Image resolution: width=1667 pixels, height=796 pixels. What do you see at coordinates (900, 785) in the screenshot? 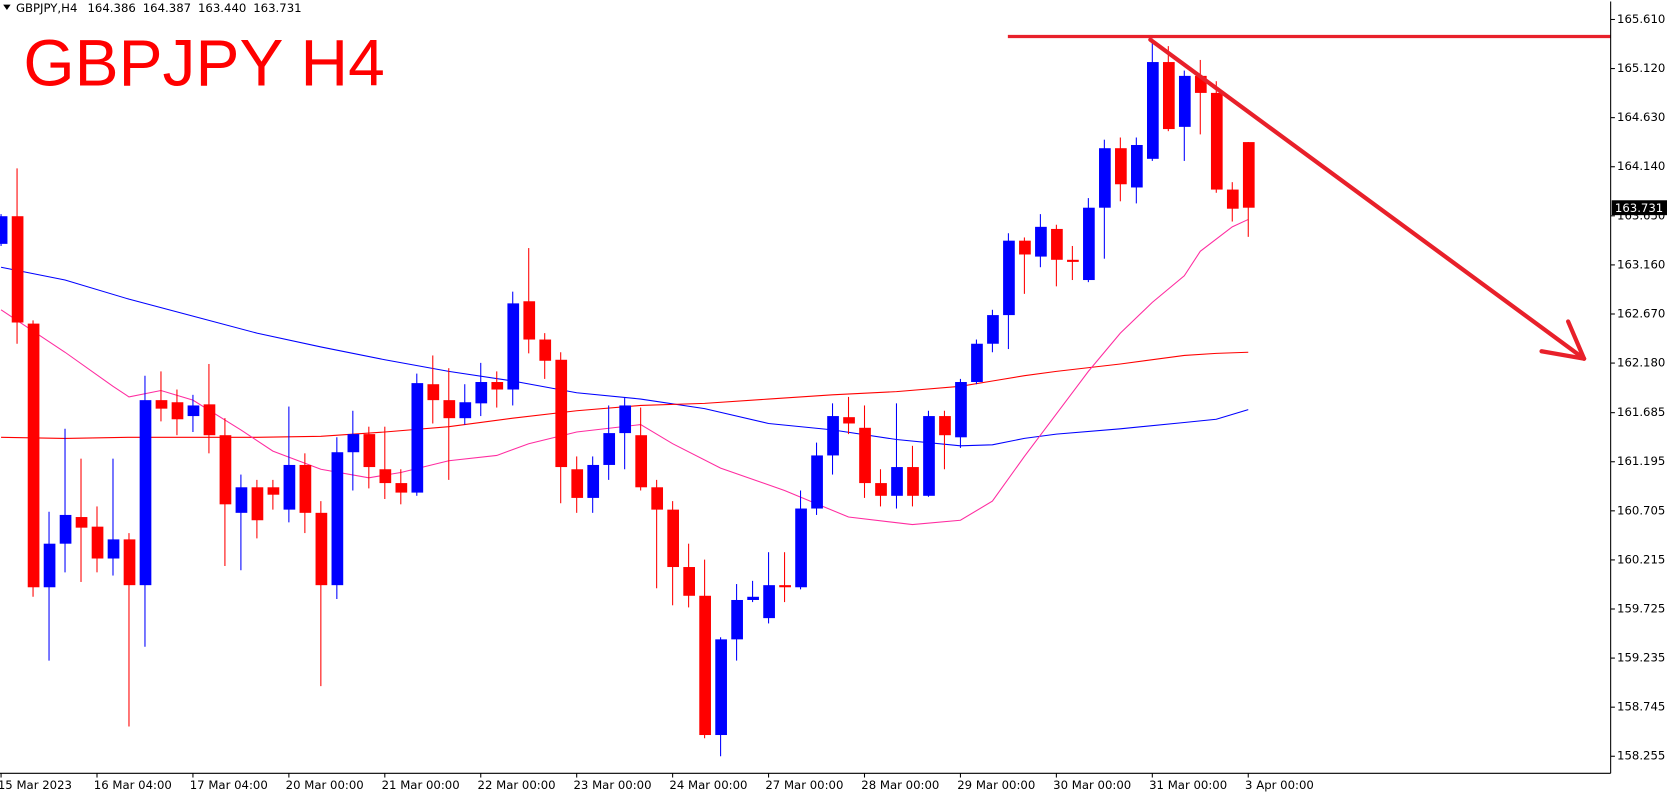
I see `x-tick-label: 28 Mar 00:00` at bounding box center [900, 785].